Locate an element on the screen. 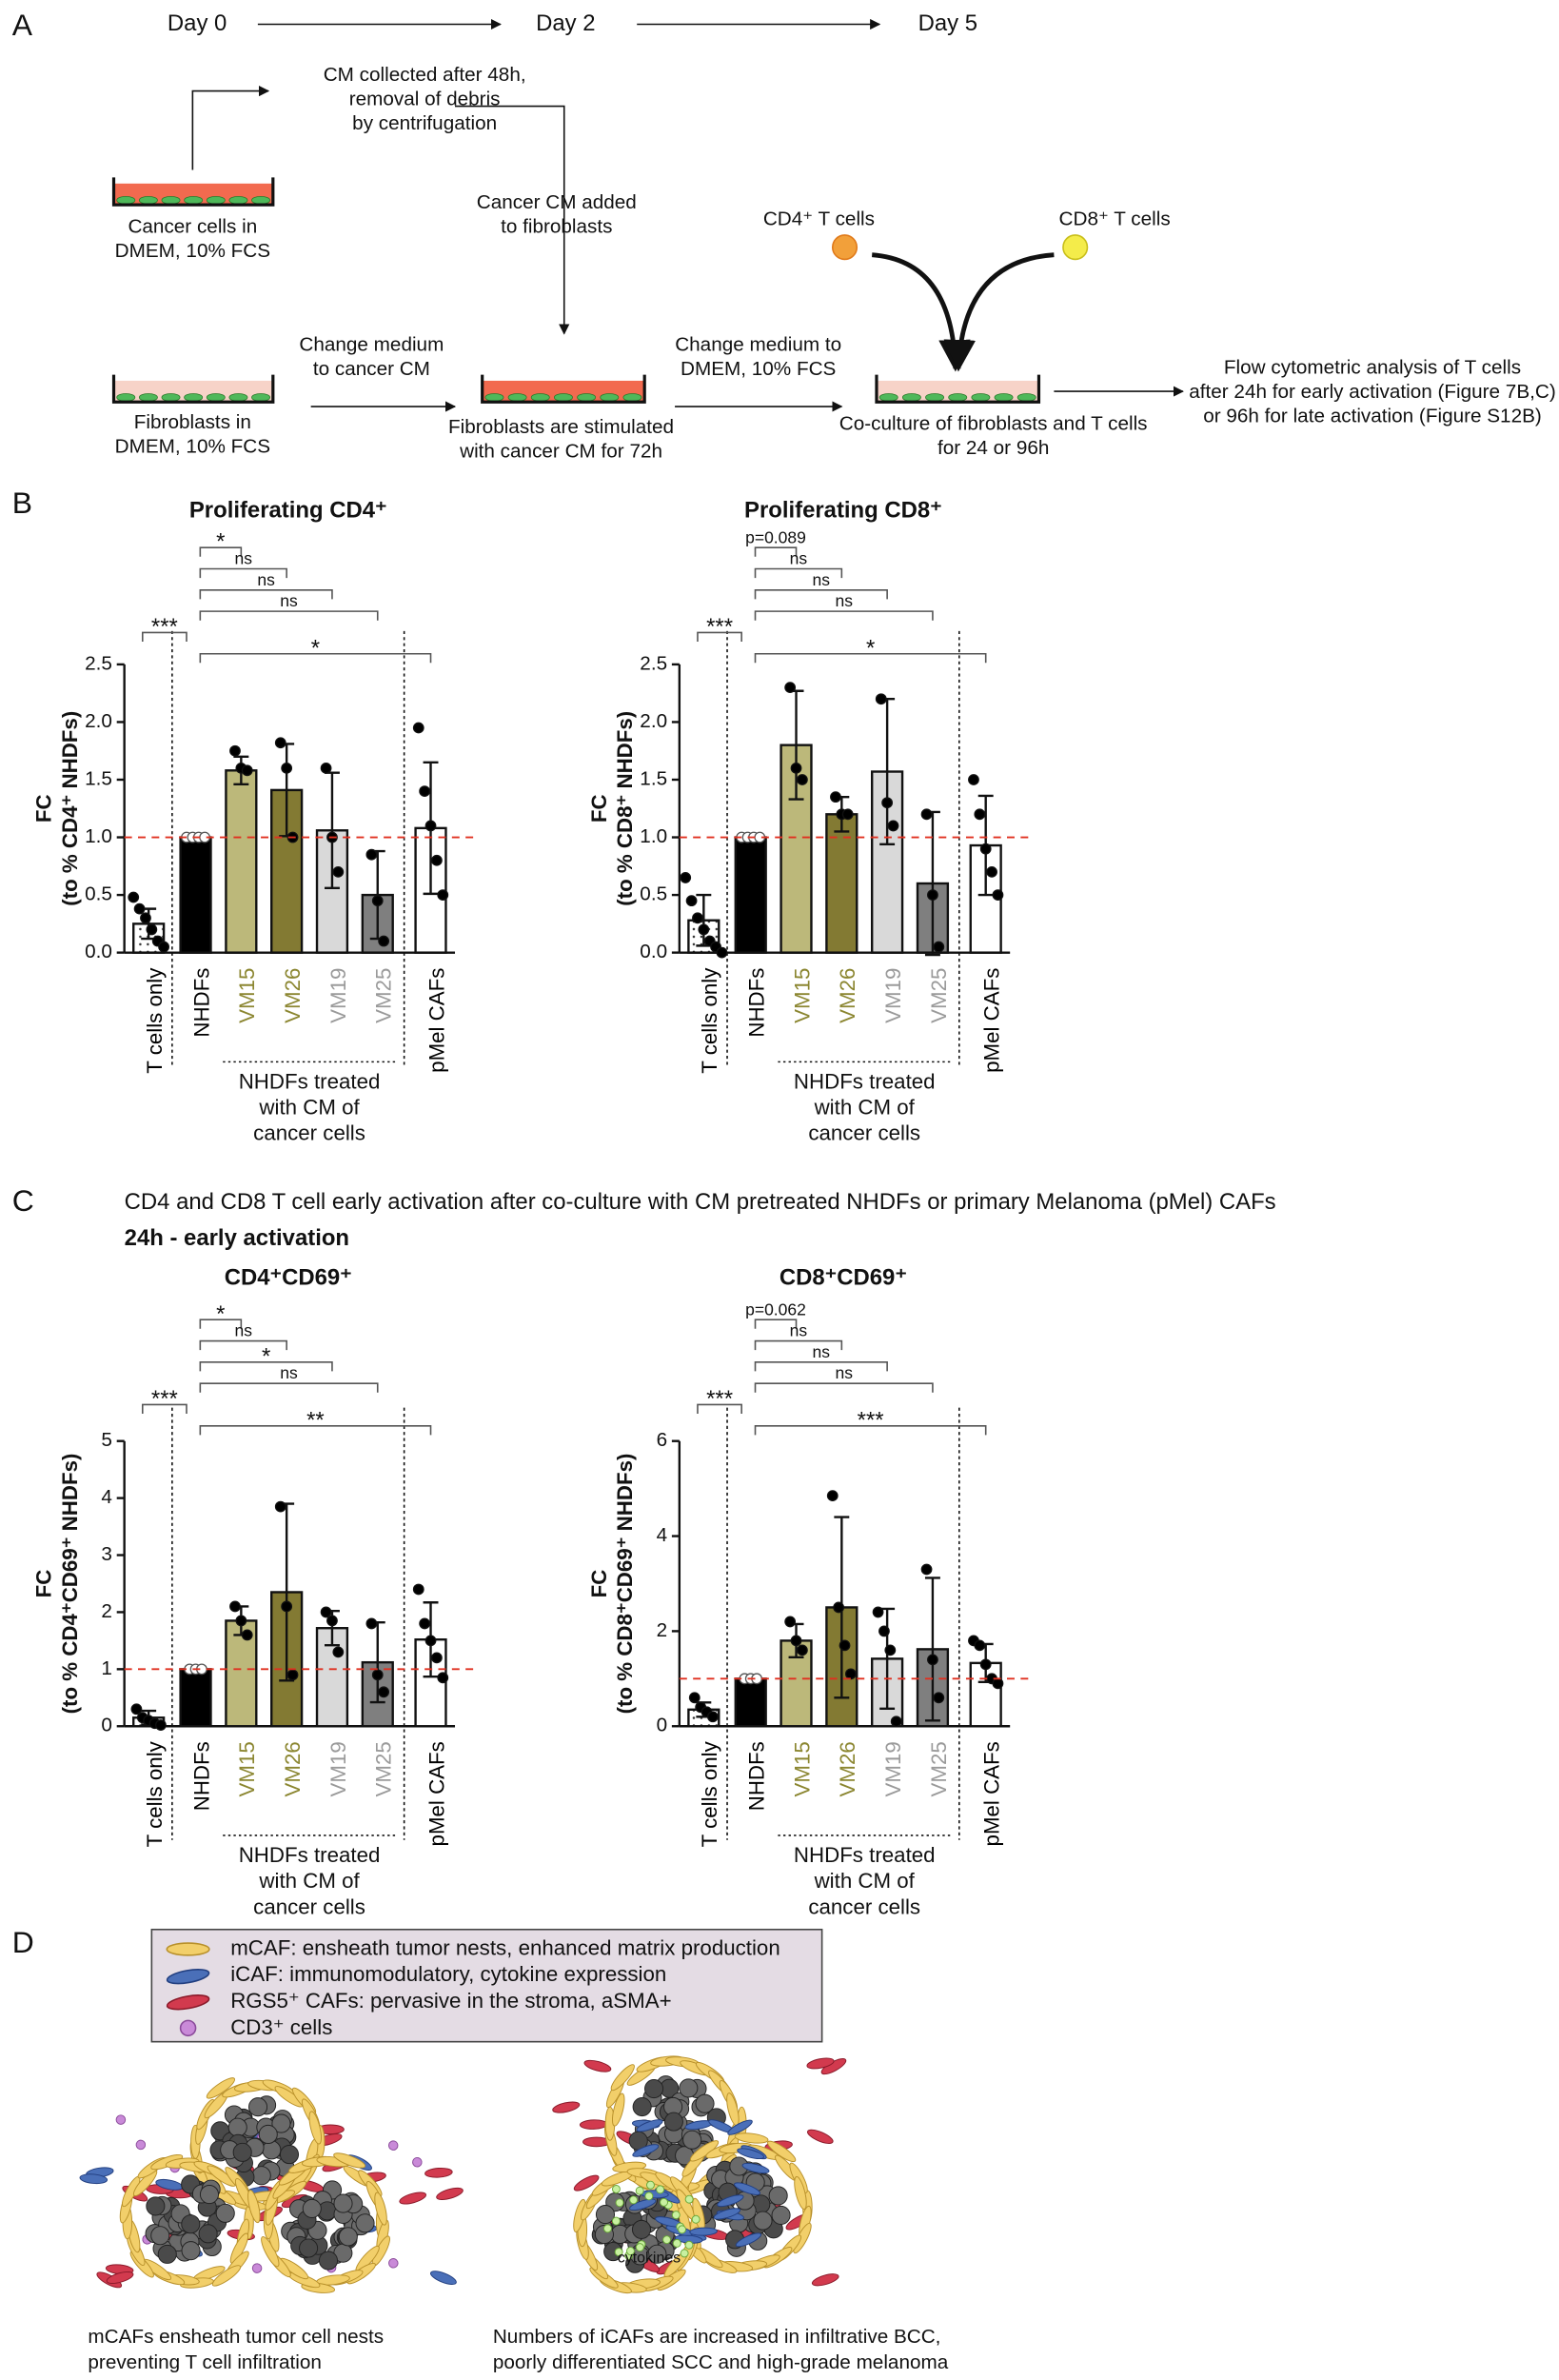 This screenshot has height=2380, width=1559. significance-label: p=0.089 is located at coordinates (775, 536).